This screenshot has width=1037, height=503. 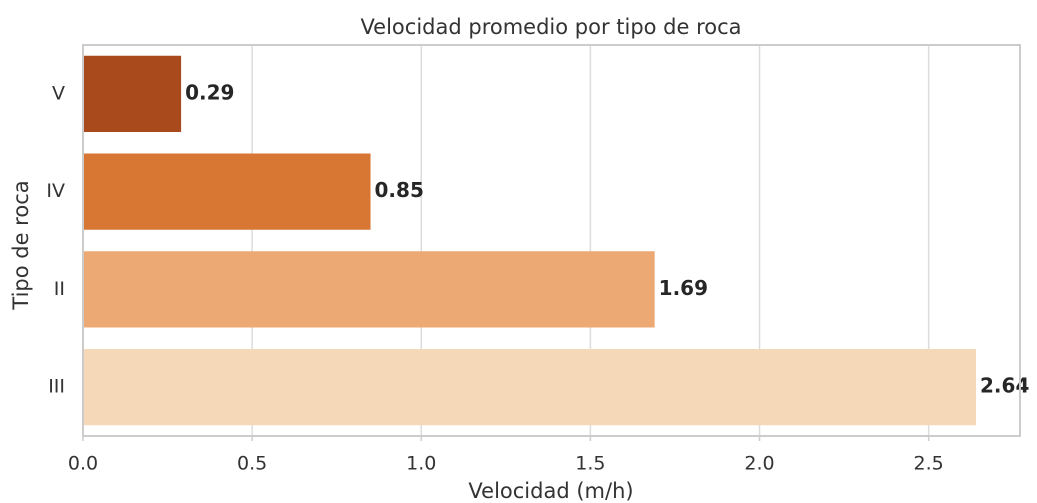 I want to click on x-tick-label: 0.0, so click(x=83, y=464).